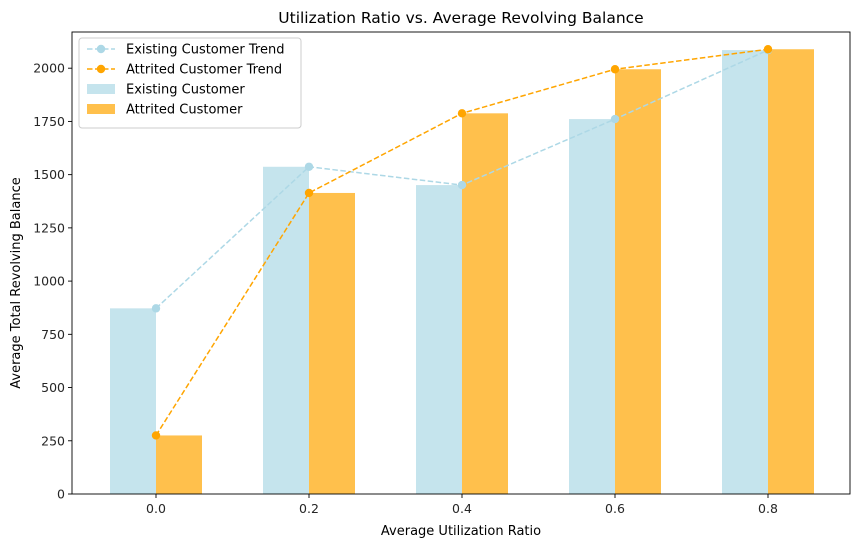 The image size is (859, 547). I want to click on legend-label-attrited-customer: Attrited Customer, so click(184, 110).